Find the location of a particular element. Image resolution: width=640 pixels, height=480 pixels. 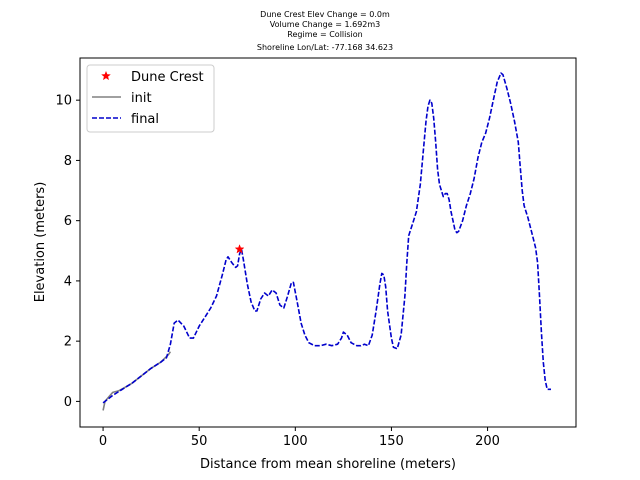

legend-dune-crest-marker is located at coordinates (106, 75).